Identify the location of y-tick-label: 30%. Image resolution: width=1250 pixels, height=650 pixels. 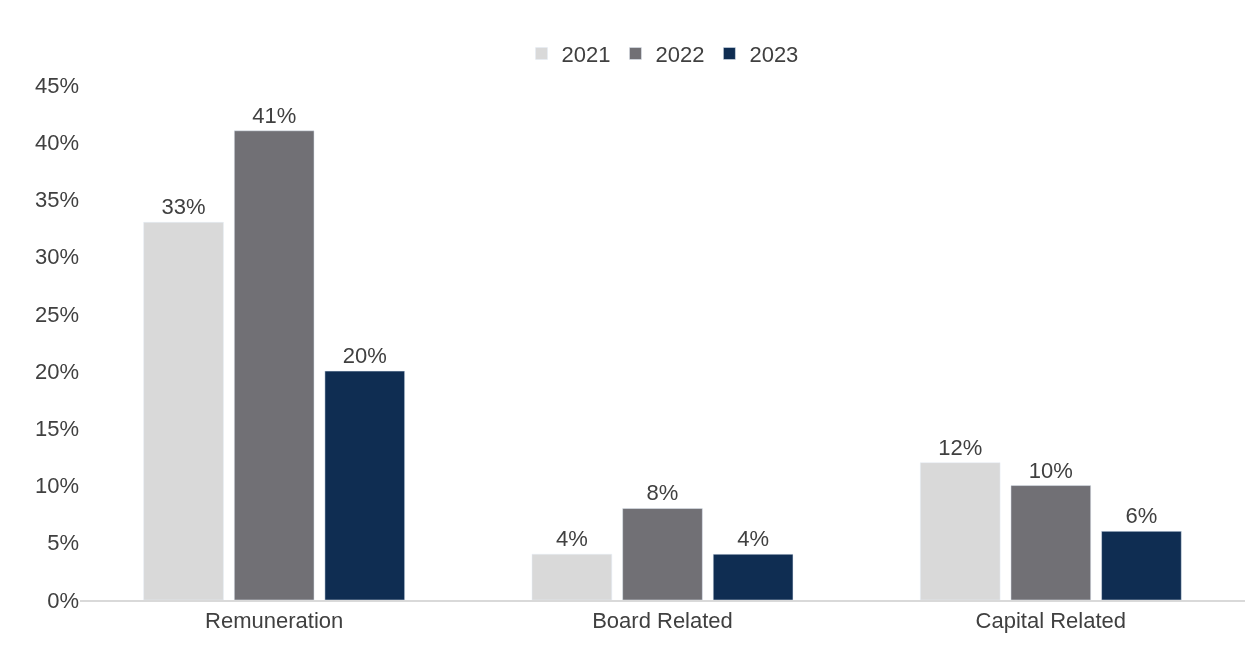
(56, 257).